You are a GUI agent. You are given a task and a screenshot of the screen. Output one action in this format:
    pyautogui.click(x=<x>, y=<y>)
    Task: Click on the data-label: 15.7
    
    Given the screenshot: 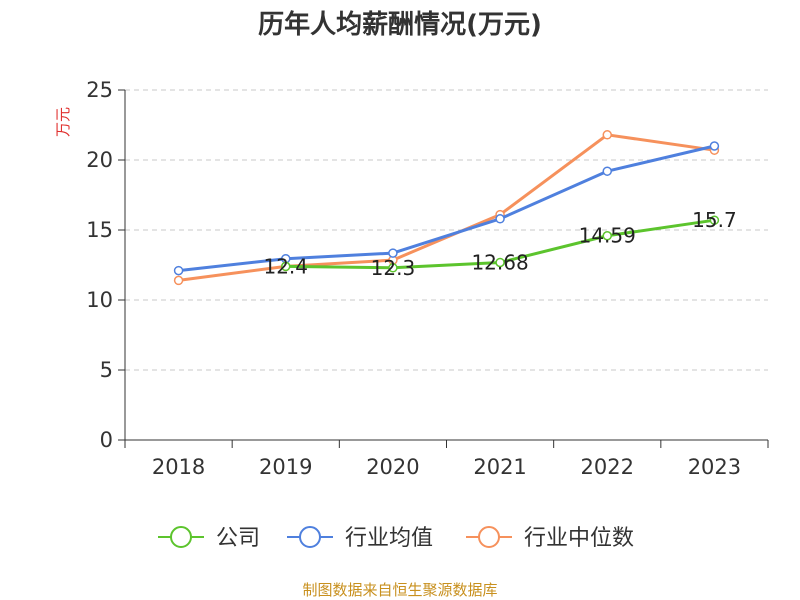 What is the action you would take?
    pyautogui.click(x=714, y=220)
    